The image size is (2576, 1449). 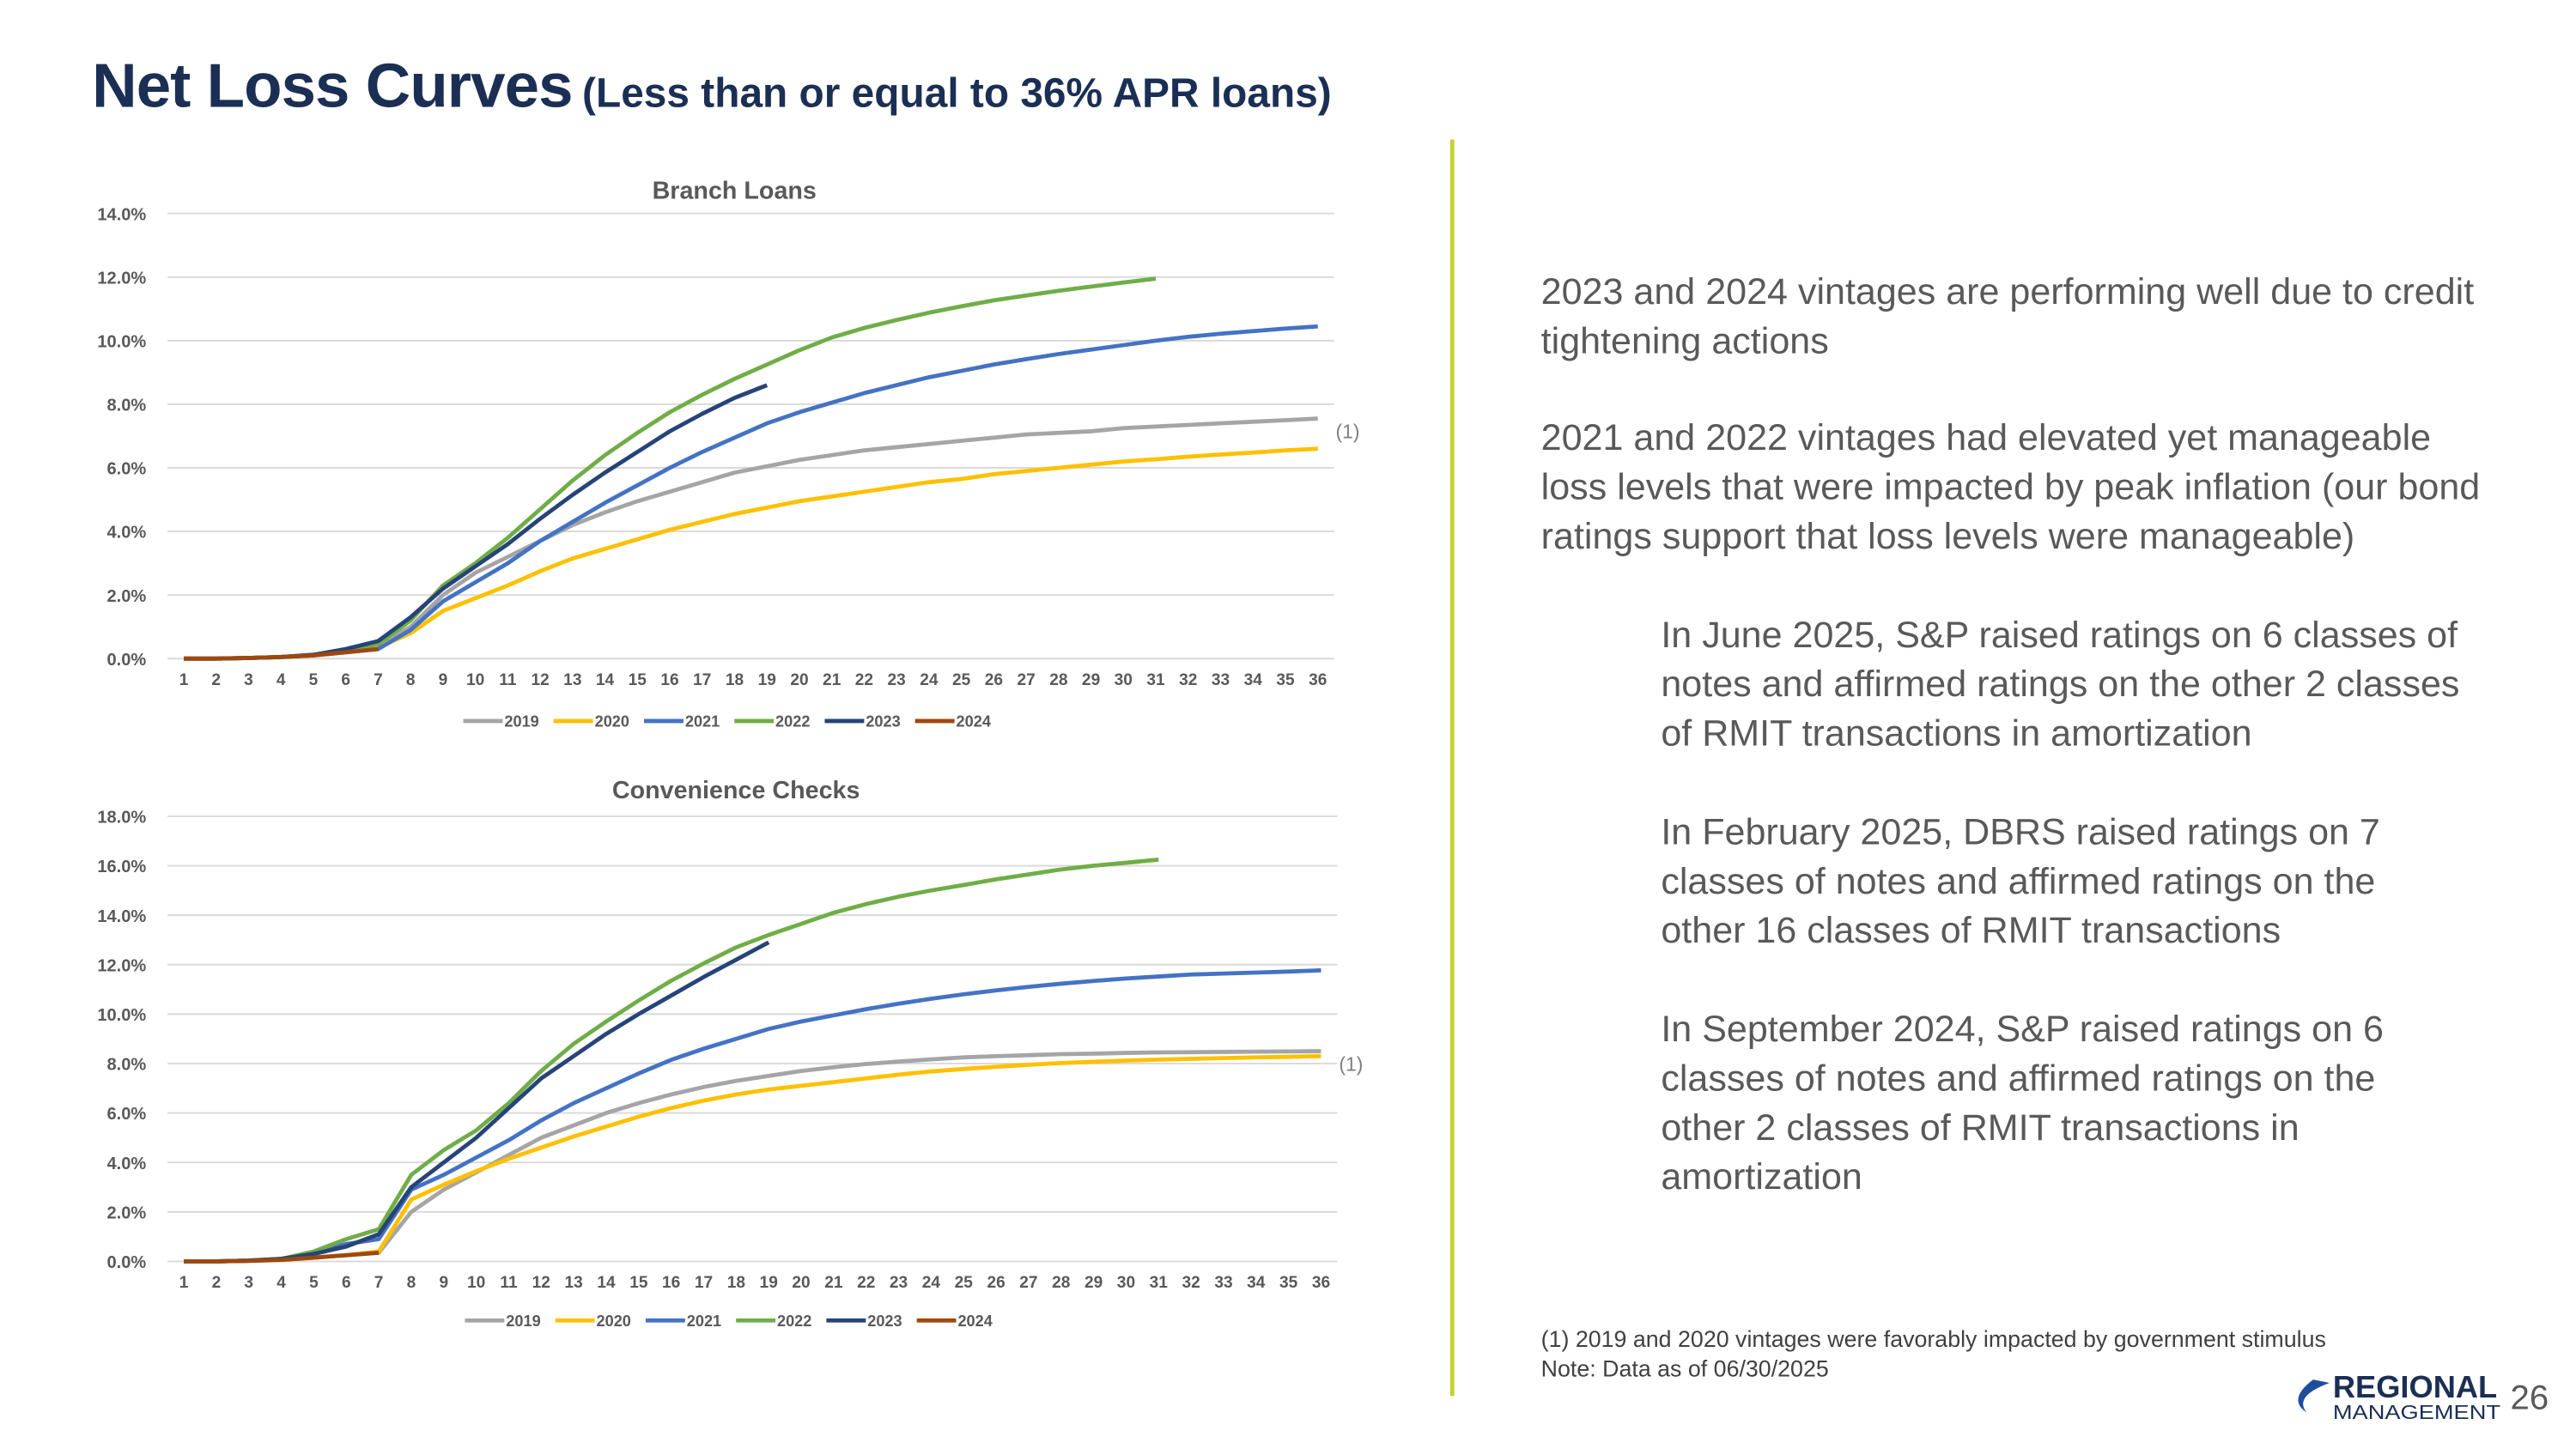 I want to click on x-tick-label: 9, so click(x=444, y=1283).